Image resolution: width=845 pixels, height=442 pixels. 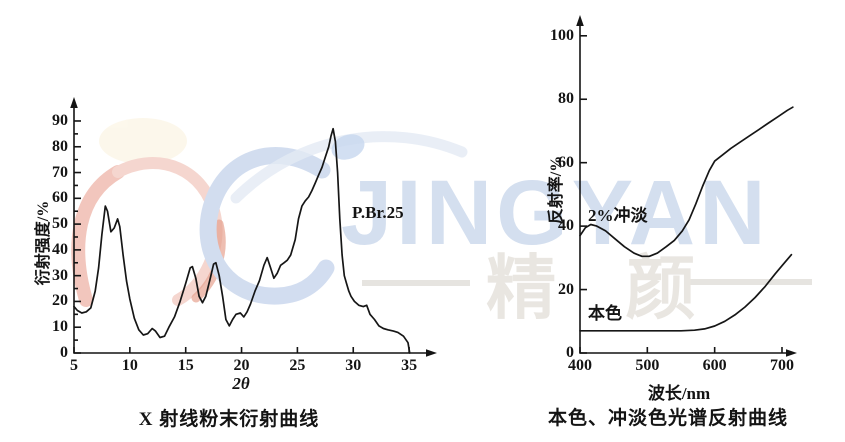 I want to click on tick-label: 15, so click(x=185, y=365).